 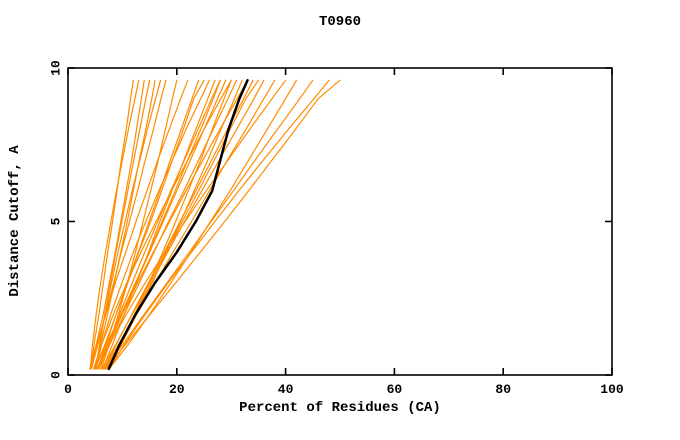 I want to click on x-tick-label: 60, so click(x=395, y=389).